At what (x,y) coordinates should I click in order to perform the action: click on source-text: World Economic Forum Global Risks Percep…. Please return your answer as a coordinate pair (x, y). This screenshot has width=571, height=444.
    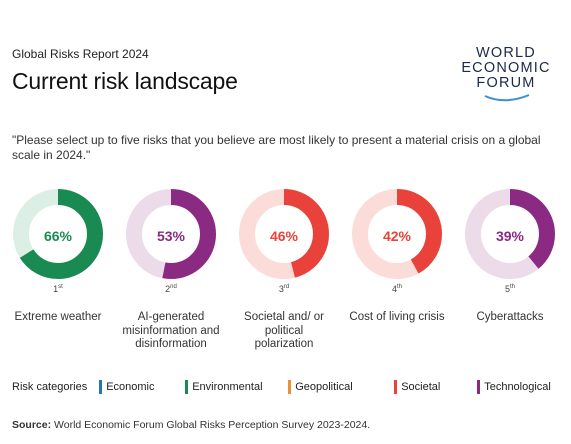
    Looking at the image, I should click on (212, 425).